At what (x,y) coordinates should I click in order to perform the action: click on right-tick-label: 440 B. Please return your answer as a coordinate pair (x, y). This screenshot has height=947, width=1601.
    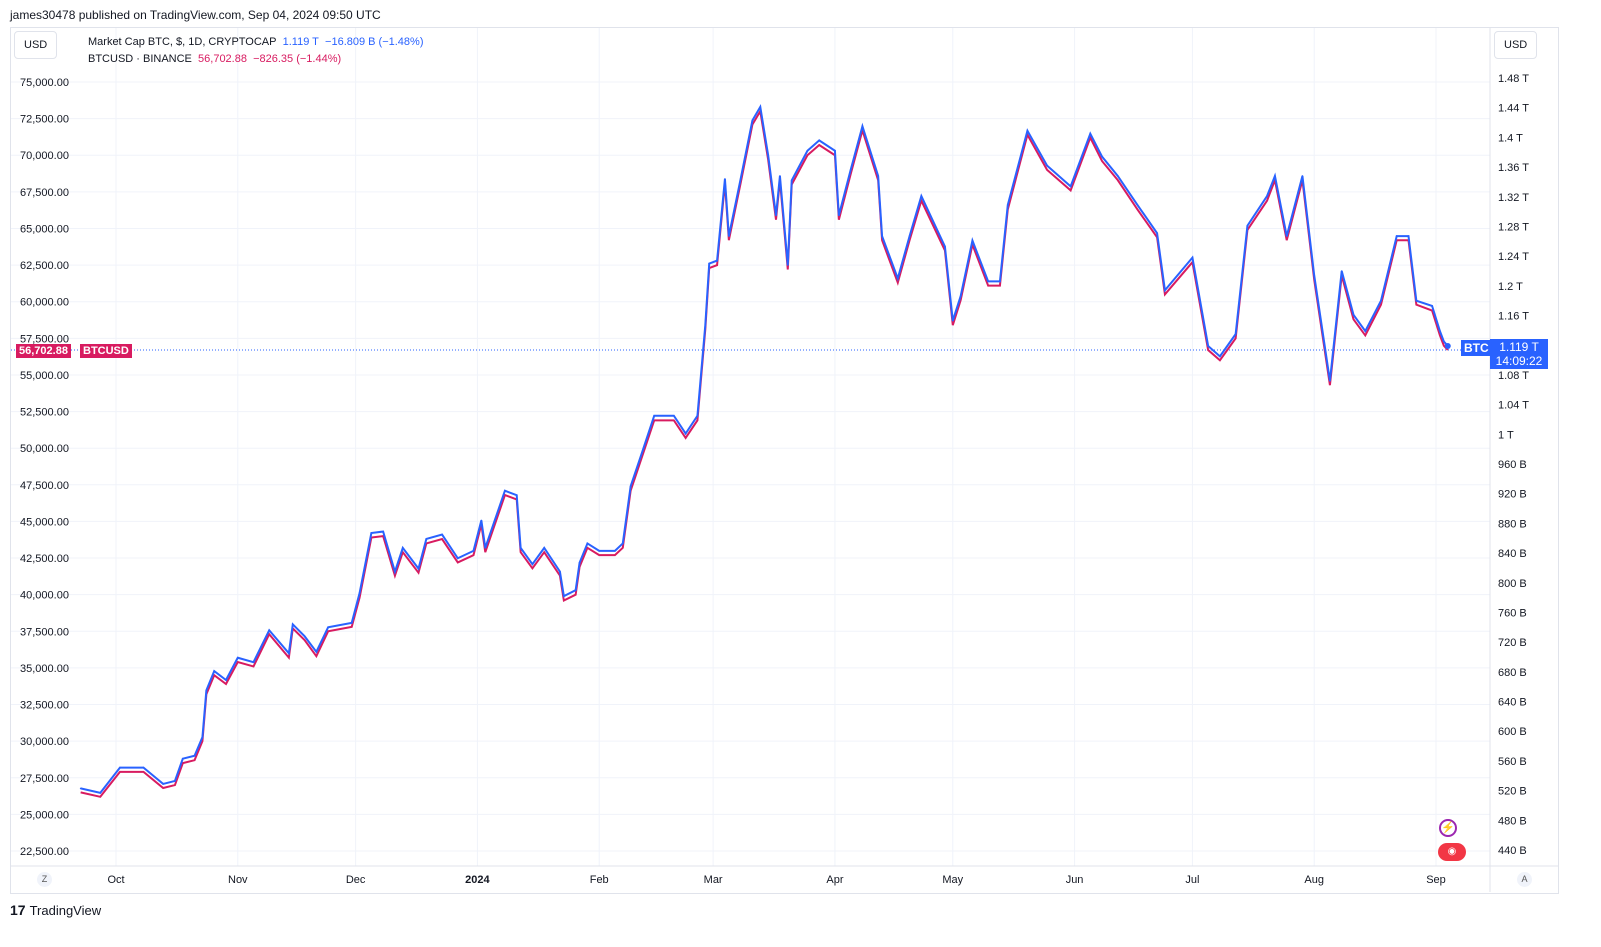
    Looking at the image, I should click on (1512, 851).